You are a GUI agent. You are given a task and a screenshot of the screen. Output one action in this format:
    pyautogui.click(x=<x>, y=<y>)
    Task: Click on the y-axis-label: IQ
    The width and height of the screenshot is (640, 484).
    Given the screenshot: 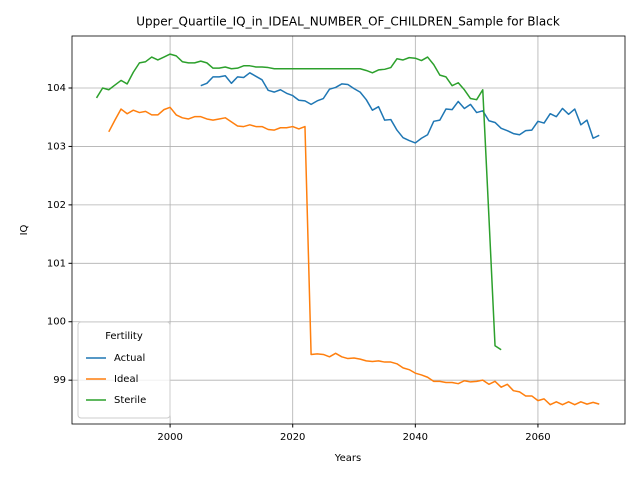 What is the action you would take?
    pyautogui.click(x=24, y=229)
    